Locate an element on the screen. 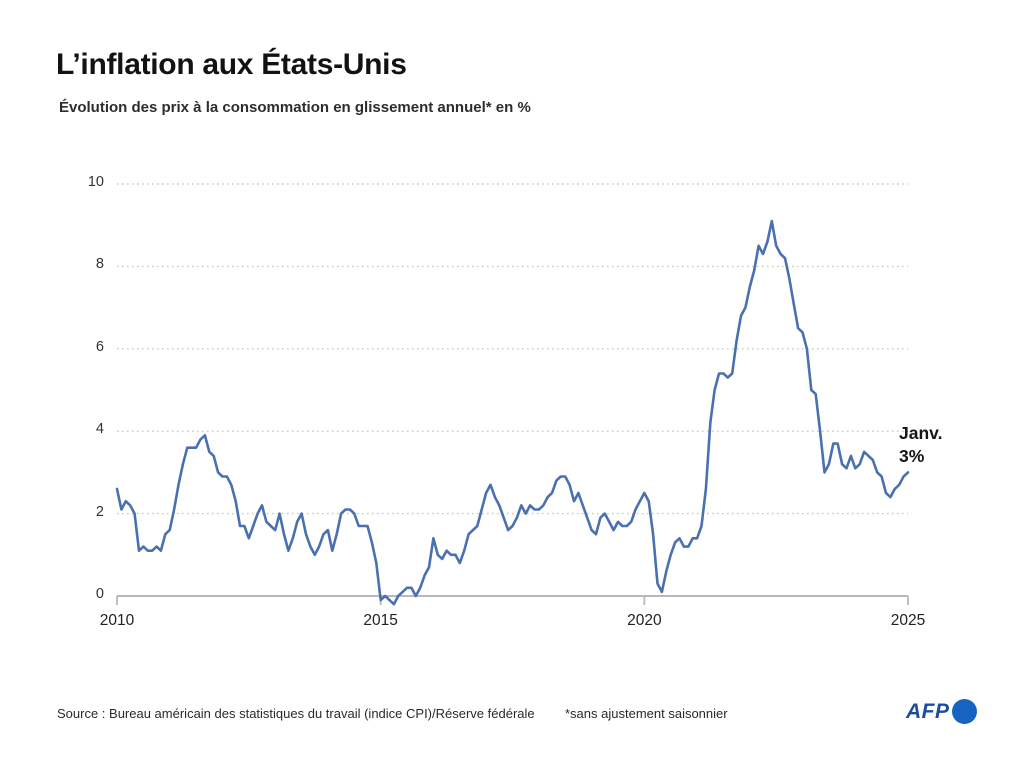 The width and height of the screenshot is (1024, 775). annotation-value: 3% is located at coordinates (912, 456).